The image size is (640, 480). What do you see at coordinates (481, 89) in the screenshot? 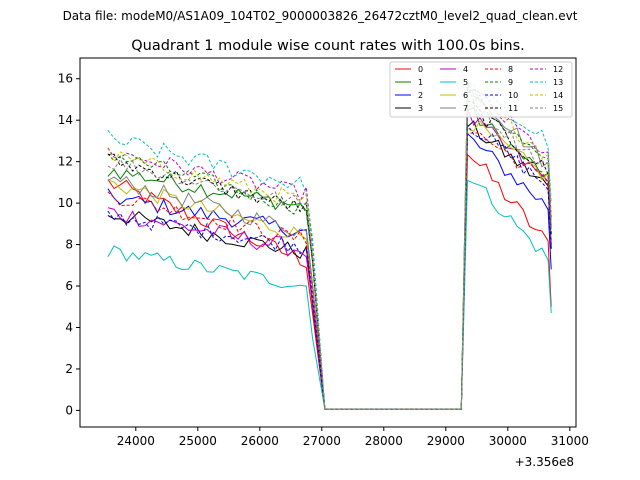
I see `legend-frame` at bounding box center [481, 89].